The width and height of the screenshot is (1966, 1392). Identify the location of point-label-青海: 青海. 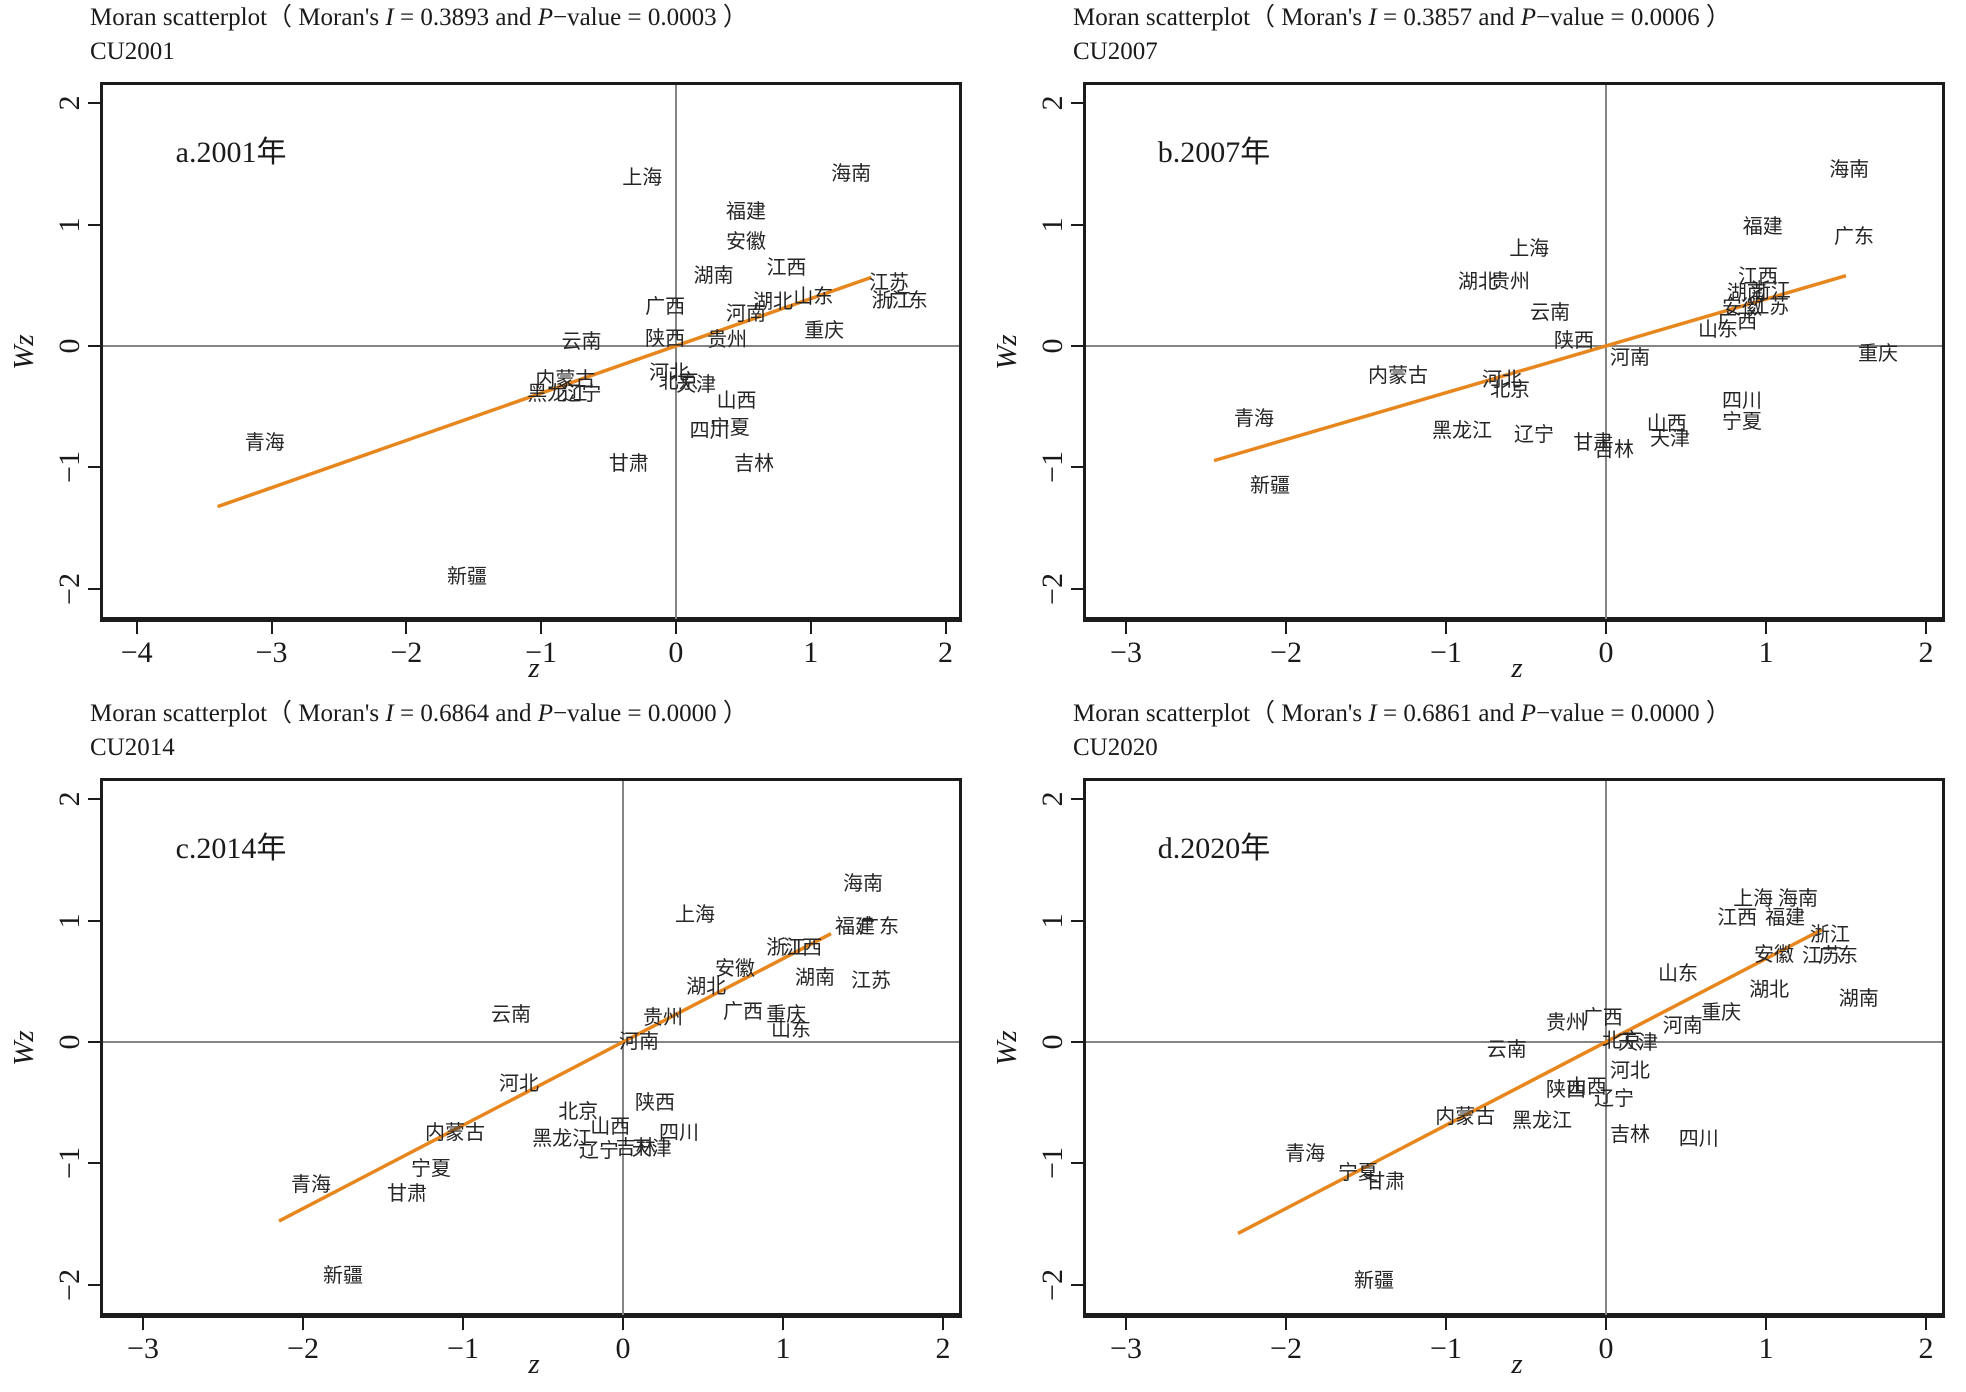
(1254, 418).